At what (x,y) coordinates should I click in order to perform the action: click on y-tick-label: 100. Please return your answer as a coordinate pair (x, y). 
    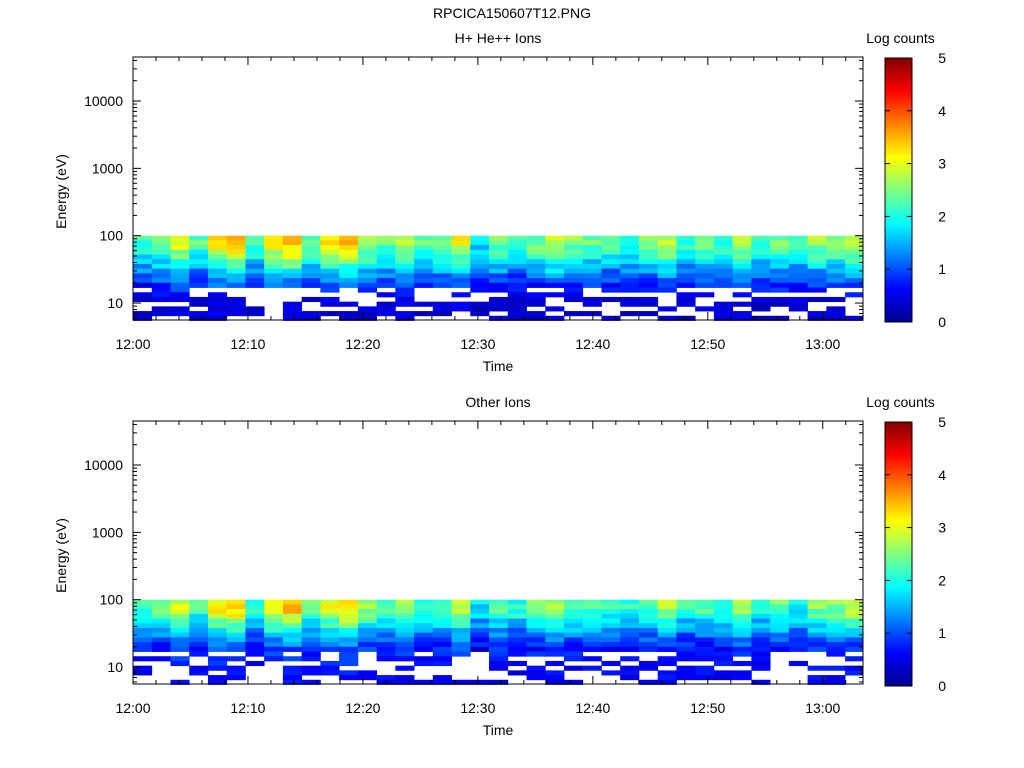
    Looking at the image, I should click on (112, 600).